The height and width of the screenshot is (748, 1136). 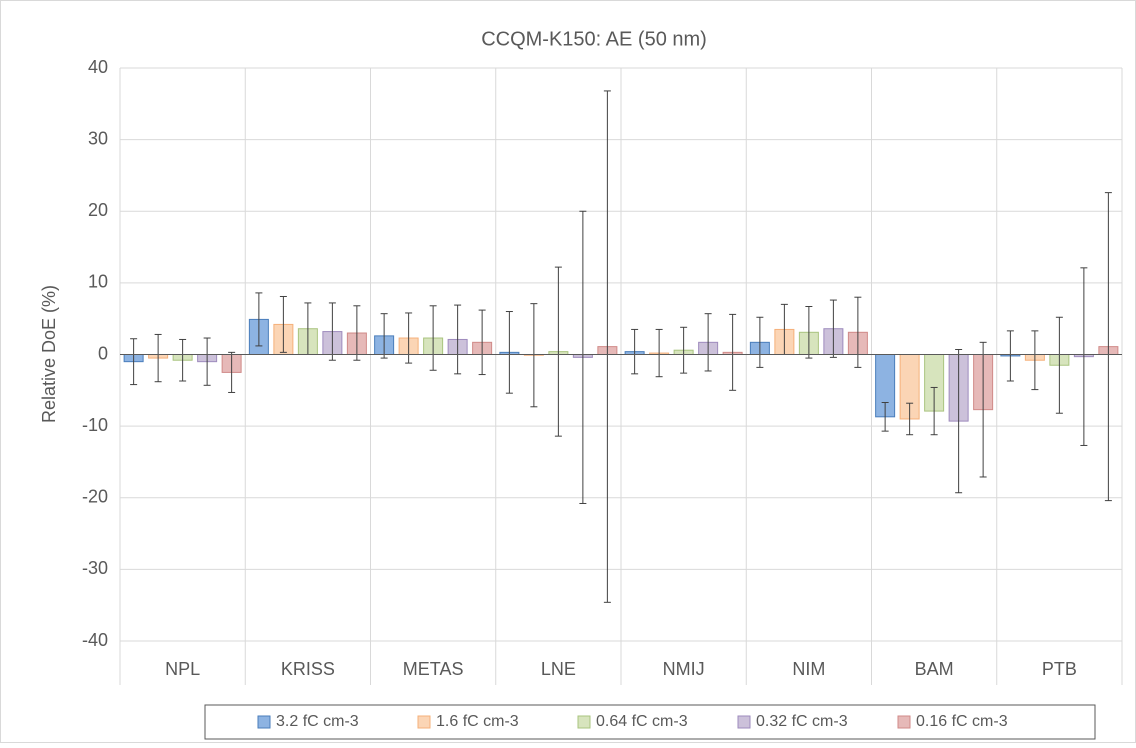 I want to click on x-tick-label: NPL, so click(x=182, y=669).